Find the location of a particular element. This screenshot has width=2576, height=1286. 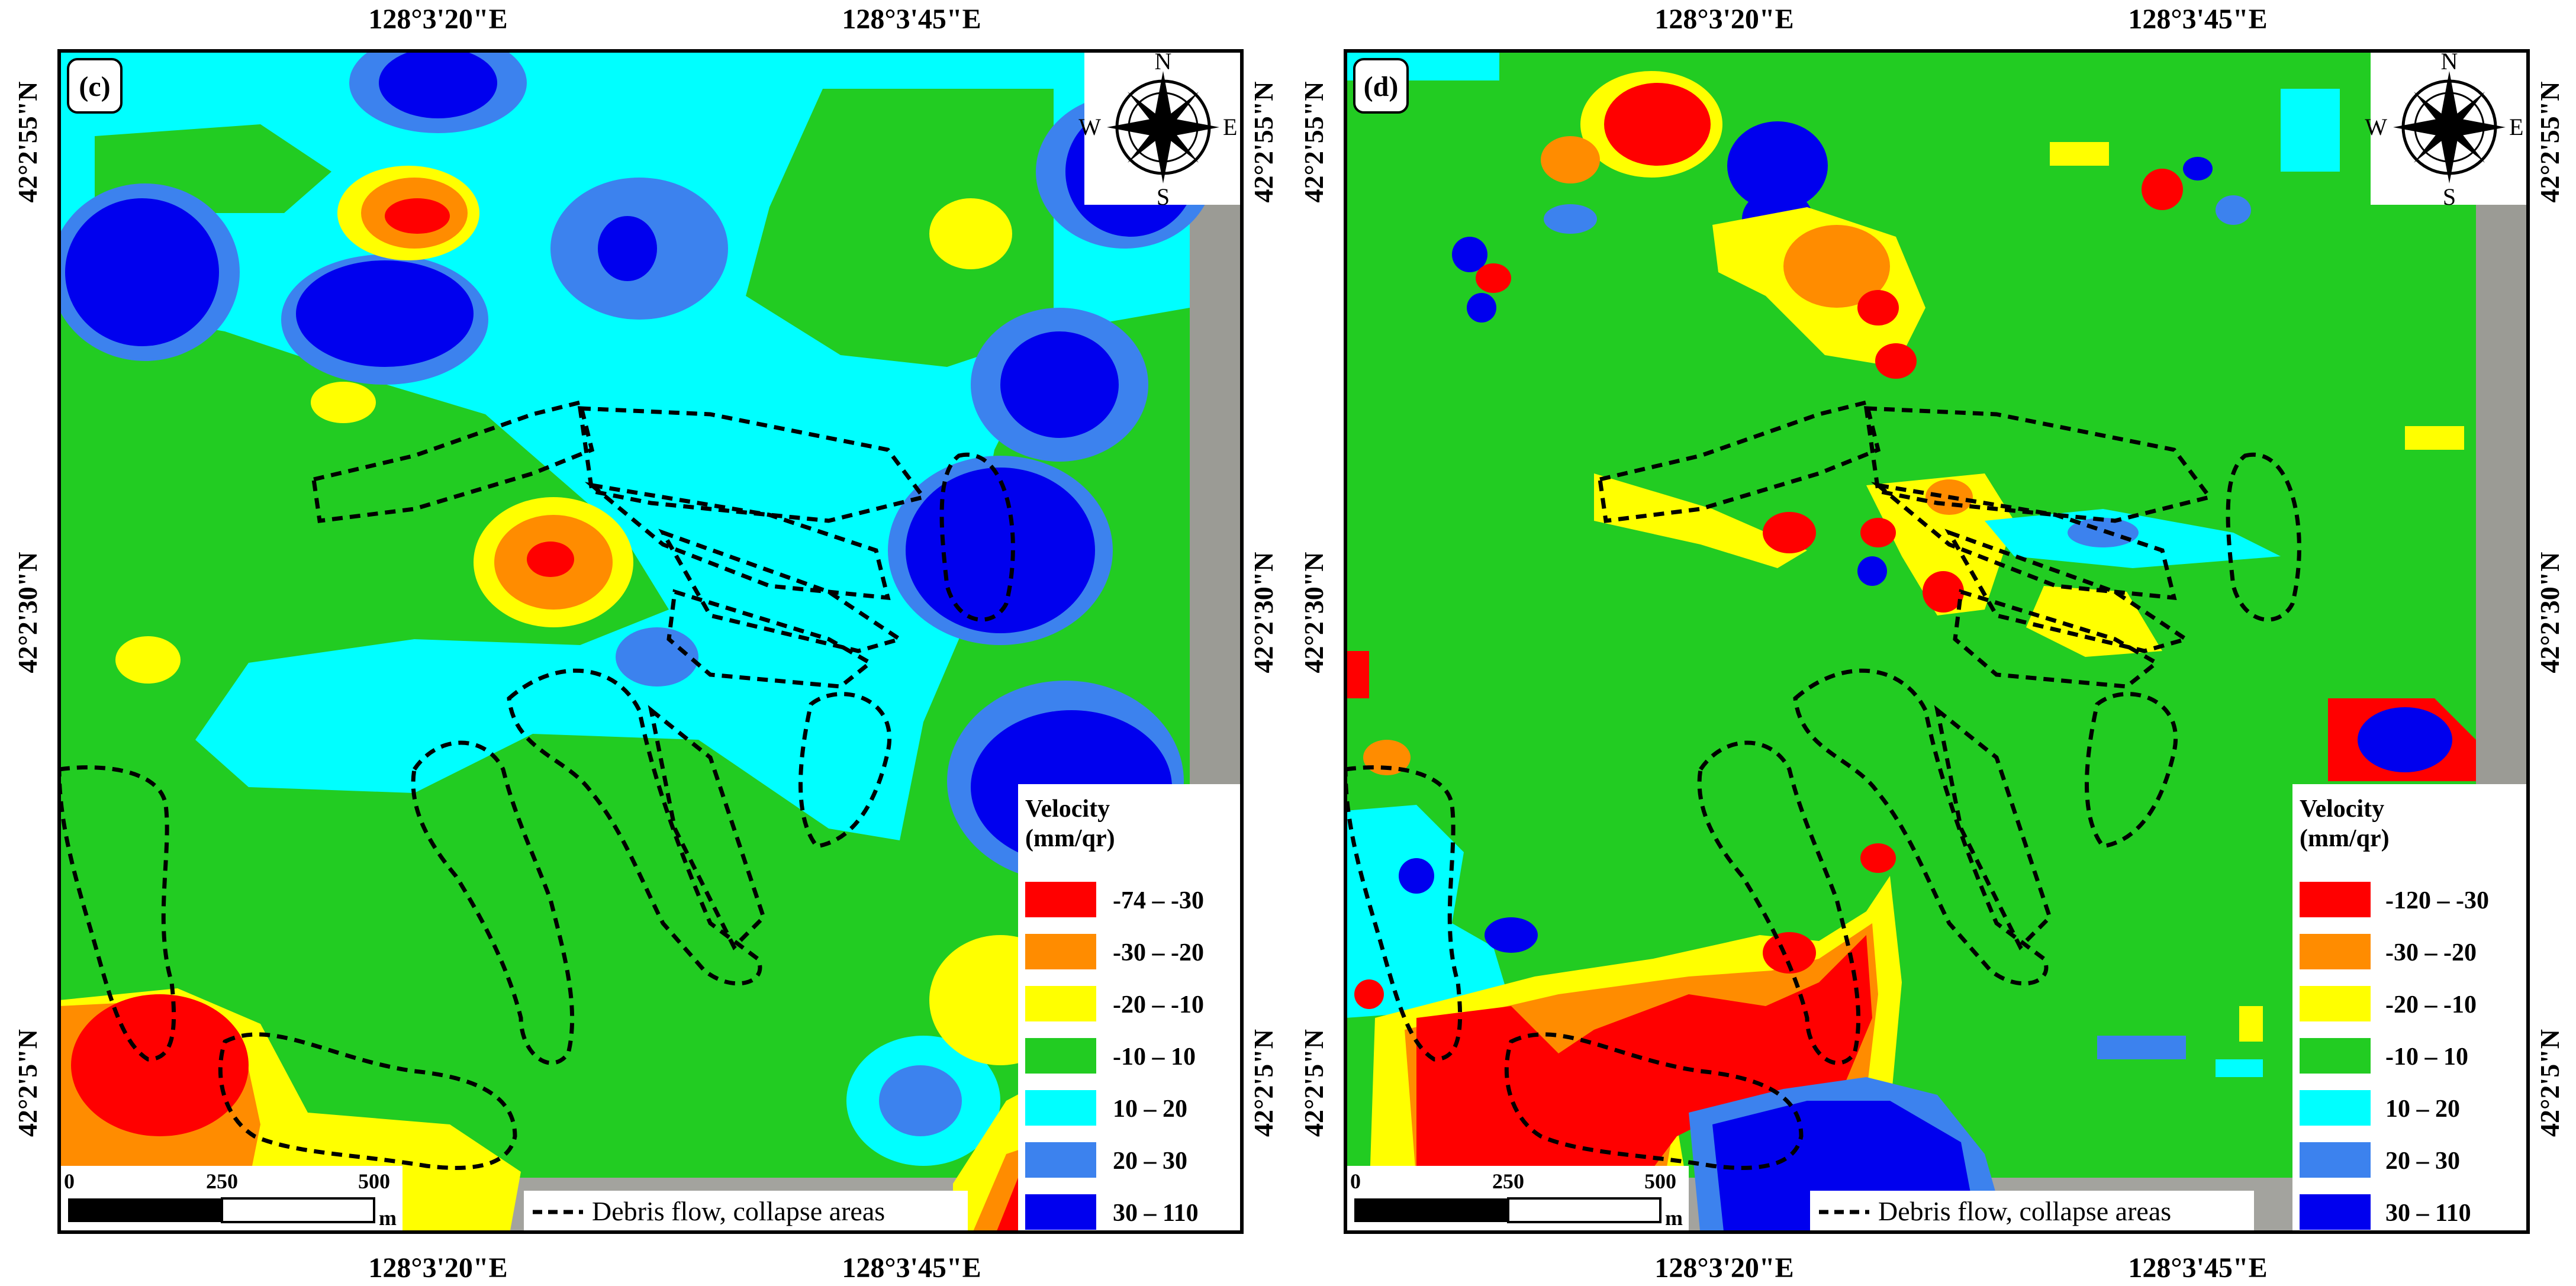

blob-yellow-mid1 is located at coordinates (1700, 520).